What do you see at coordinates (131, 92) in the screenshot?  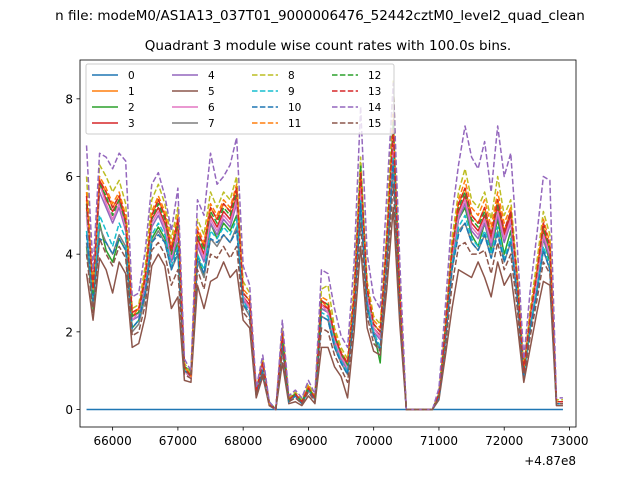 I see `legend-label-1: 1` at bounding box center [131, 92].